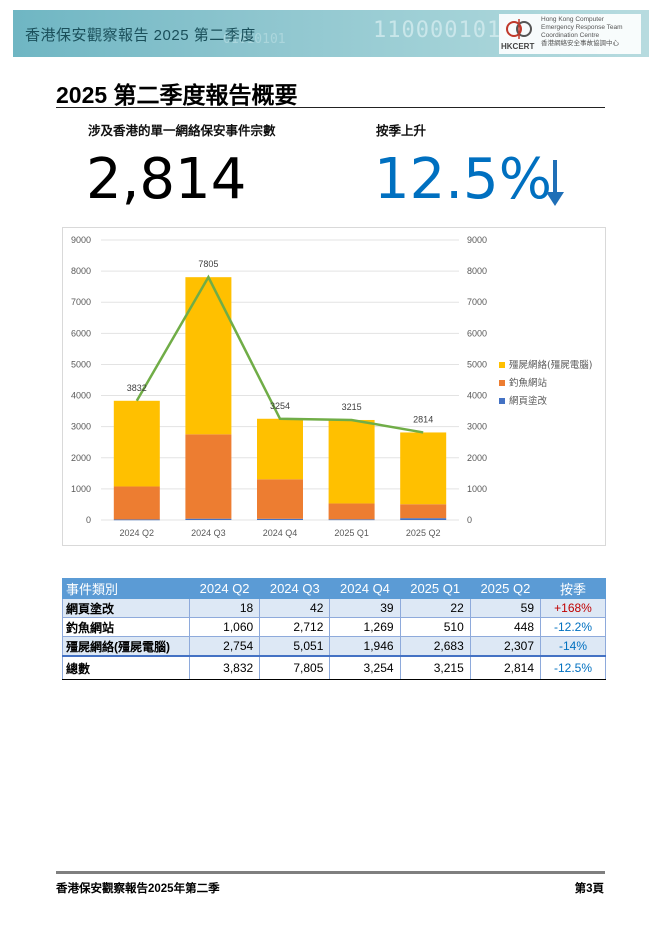 This screenshot has height=936, width=662. Describe the element at coordinates (182, 131) in the screenshot. I see `incidents-label: 涉及香港的單一網絡保安事件宗數` at that location.